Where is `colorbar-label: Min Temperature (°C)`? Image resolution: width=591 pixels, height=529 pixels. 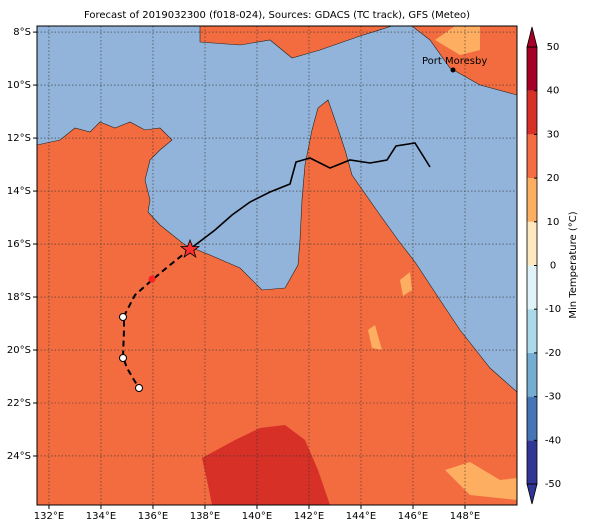
colorbar-label: Min Temperature (°C) is located at coordinates (573, 264).